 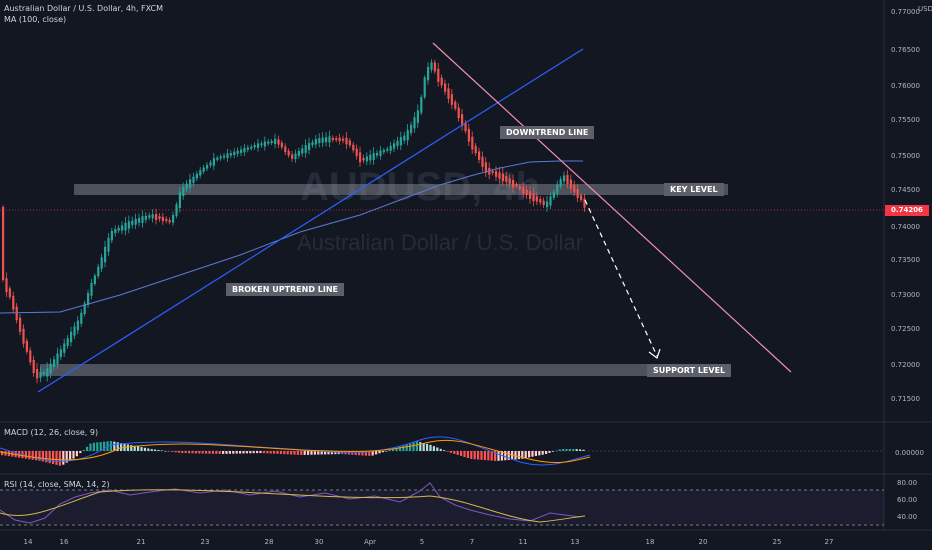 What do you see at coordinates (35, 19) in the screenshot?
I see `ma-indicator-label: MA (100, close)` at bounding box center [35, 19].